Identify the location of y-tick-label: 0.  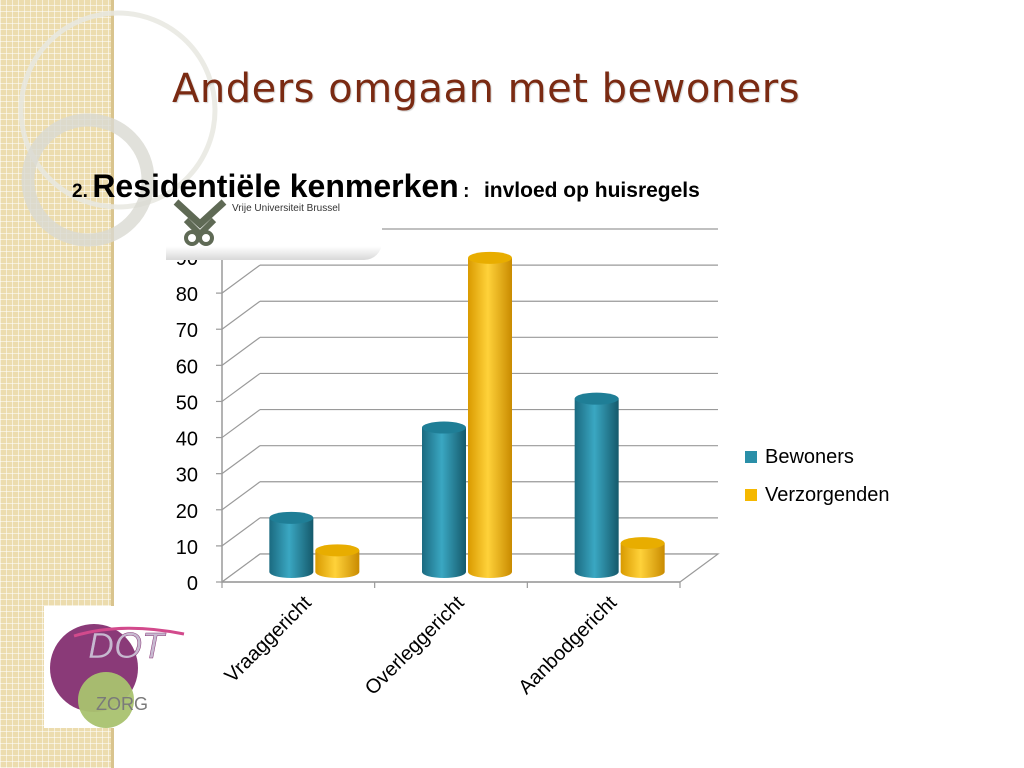
(192, 584).